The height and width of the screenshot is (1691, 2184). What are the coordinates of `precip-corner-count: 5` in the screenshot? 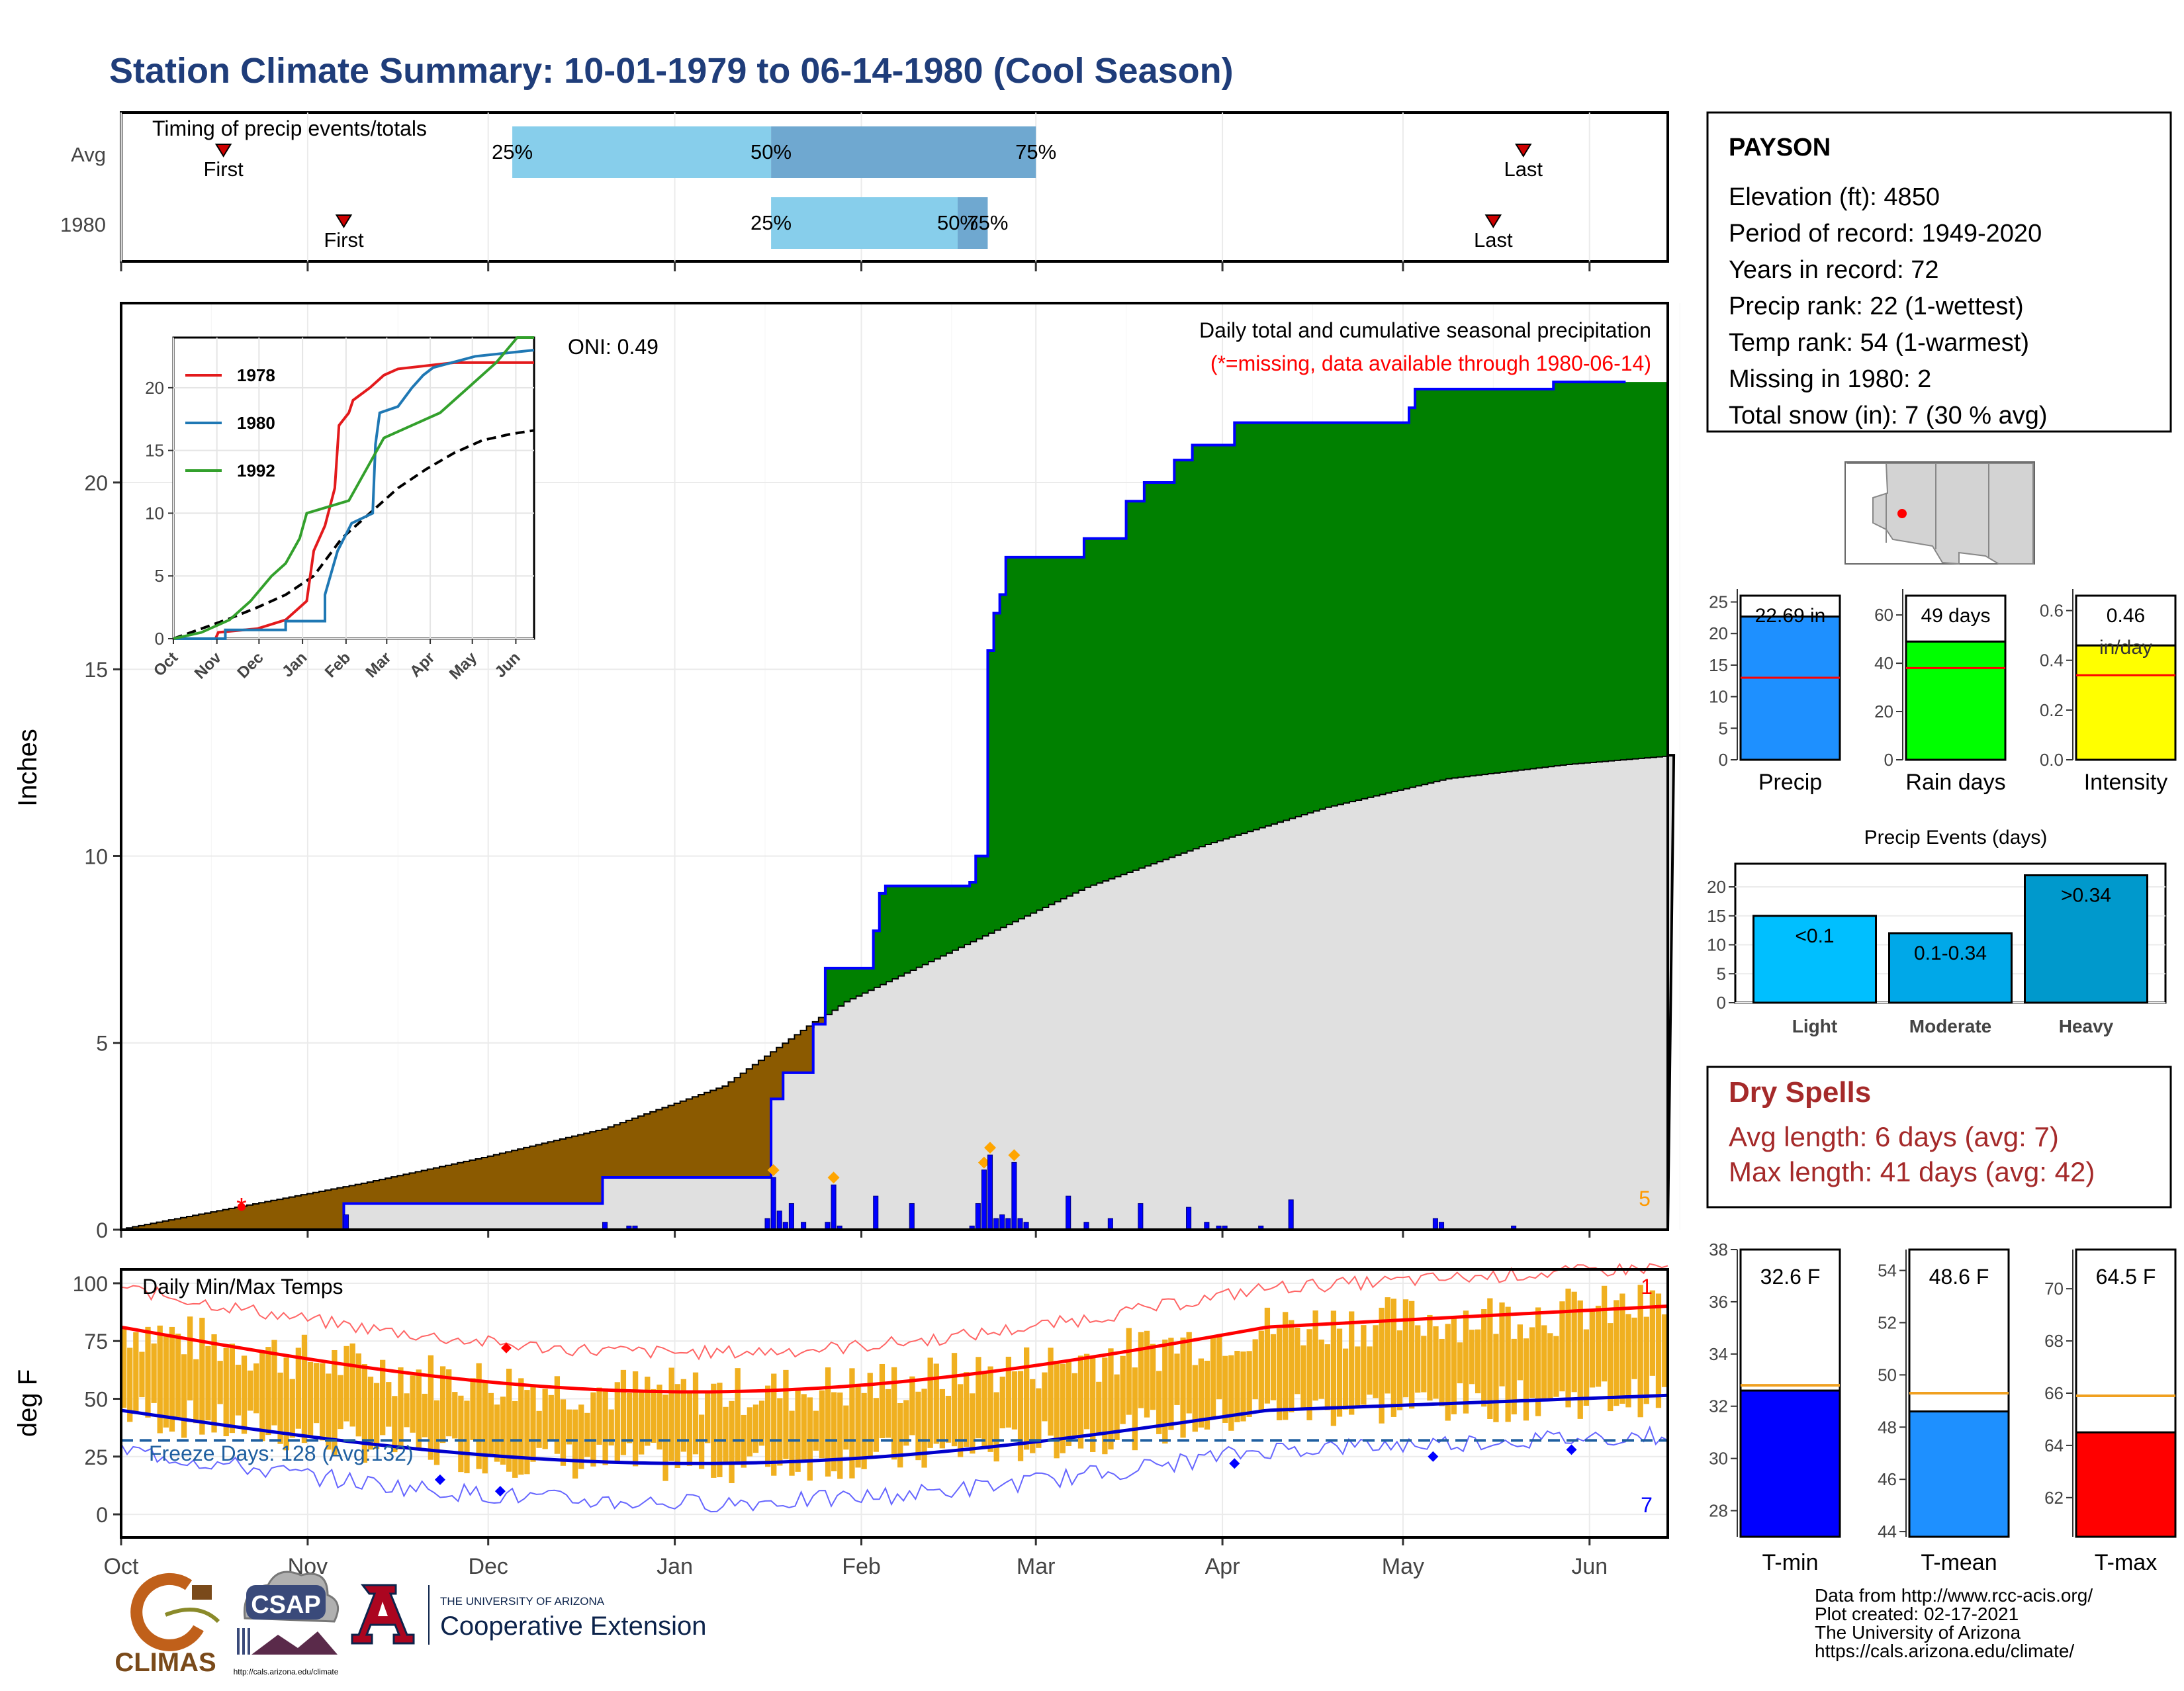 It's located at (1645, 1199).